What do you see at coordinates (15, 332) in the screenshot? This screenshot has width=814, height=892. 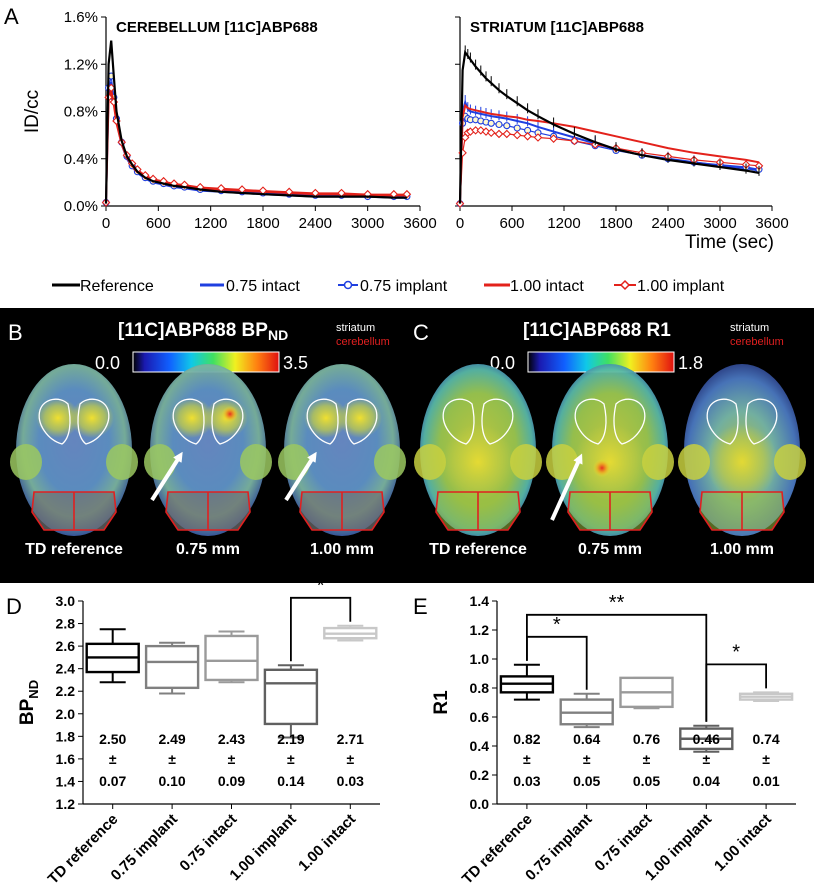 I see `panel-label-b: B` at bounding box center [15, 332].